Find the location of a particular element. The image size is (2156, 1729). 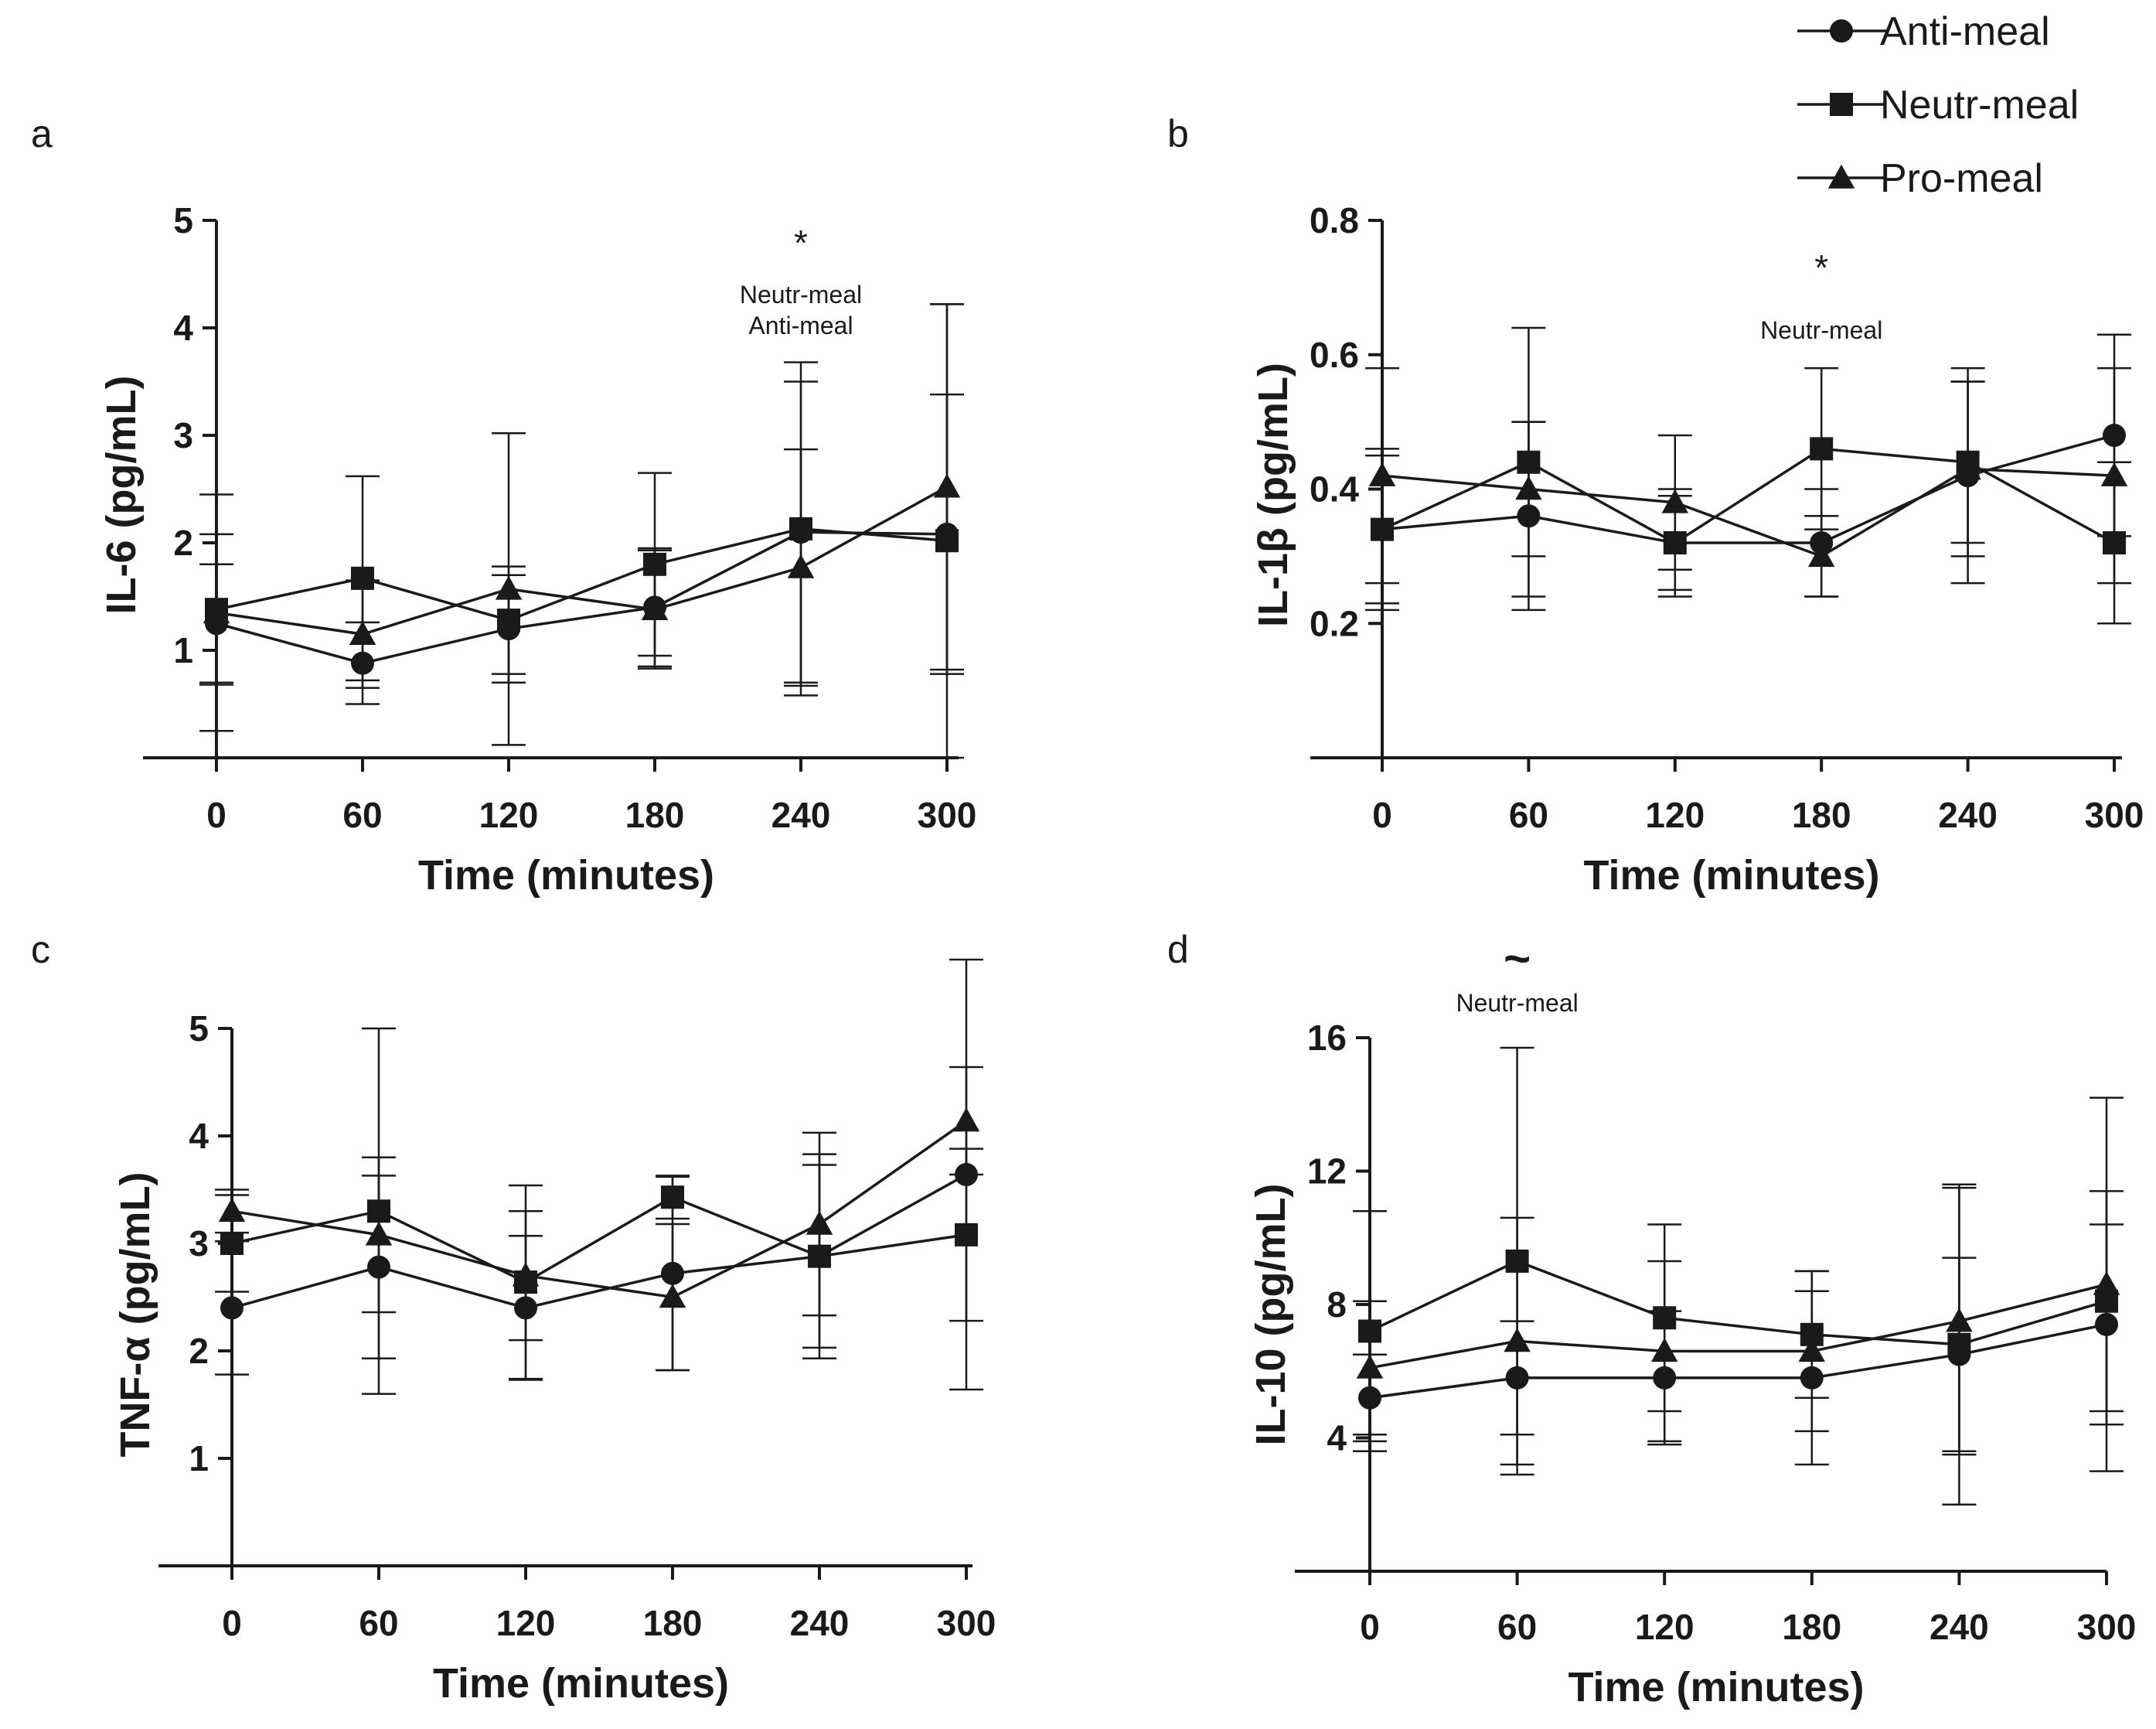

legend: Anti-meal Neutr-meal Pro-meal is located at coordinates (1938, 105).